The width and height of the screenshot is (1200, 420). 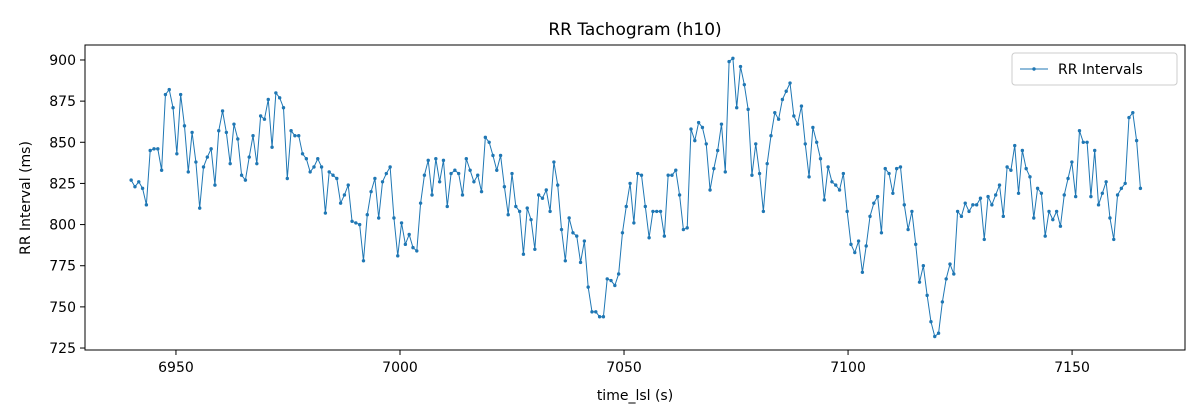 What do you see at coordinates (848, 368) in the screenshot?
I see `x-tick-label: 7100` at bounding box center [848, 368].